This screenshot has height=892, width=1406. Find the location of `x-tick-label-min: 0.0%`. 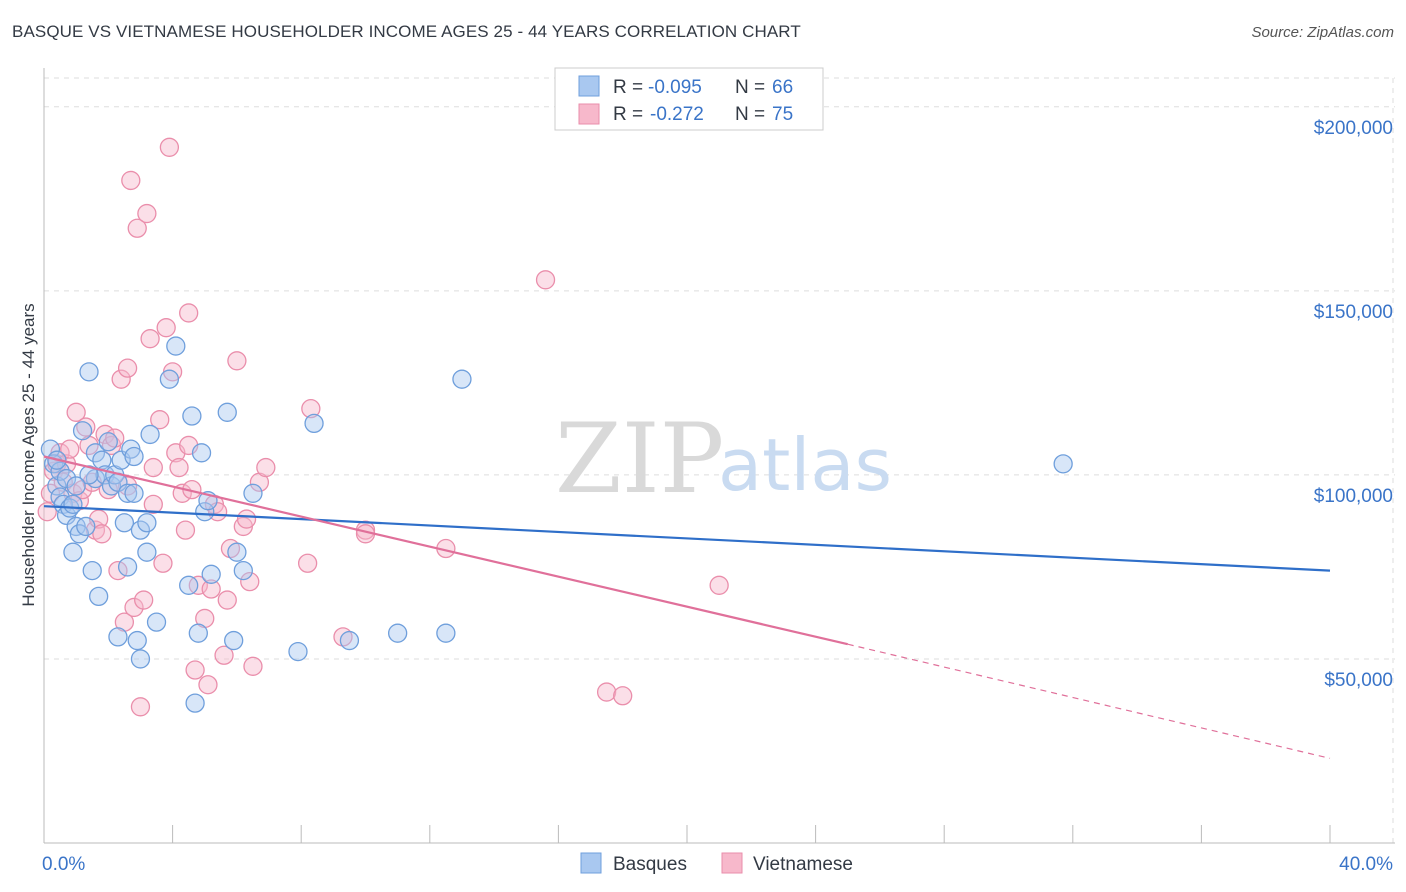

x-tick-label-min: 0.0% is located at coordinates (63, 864).